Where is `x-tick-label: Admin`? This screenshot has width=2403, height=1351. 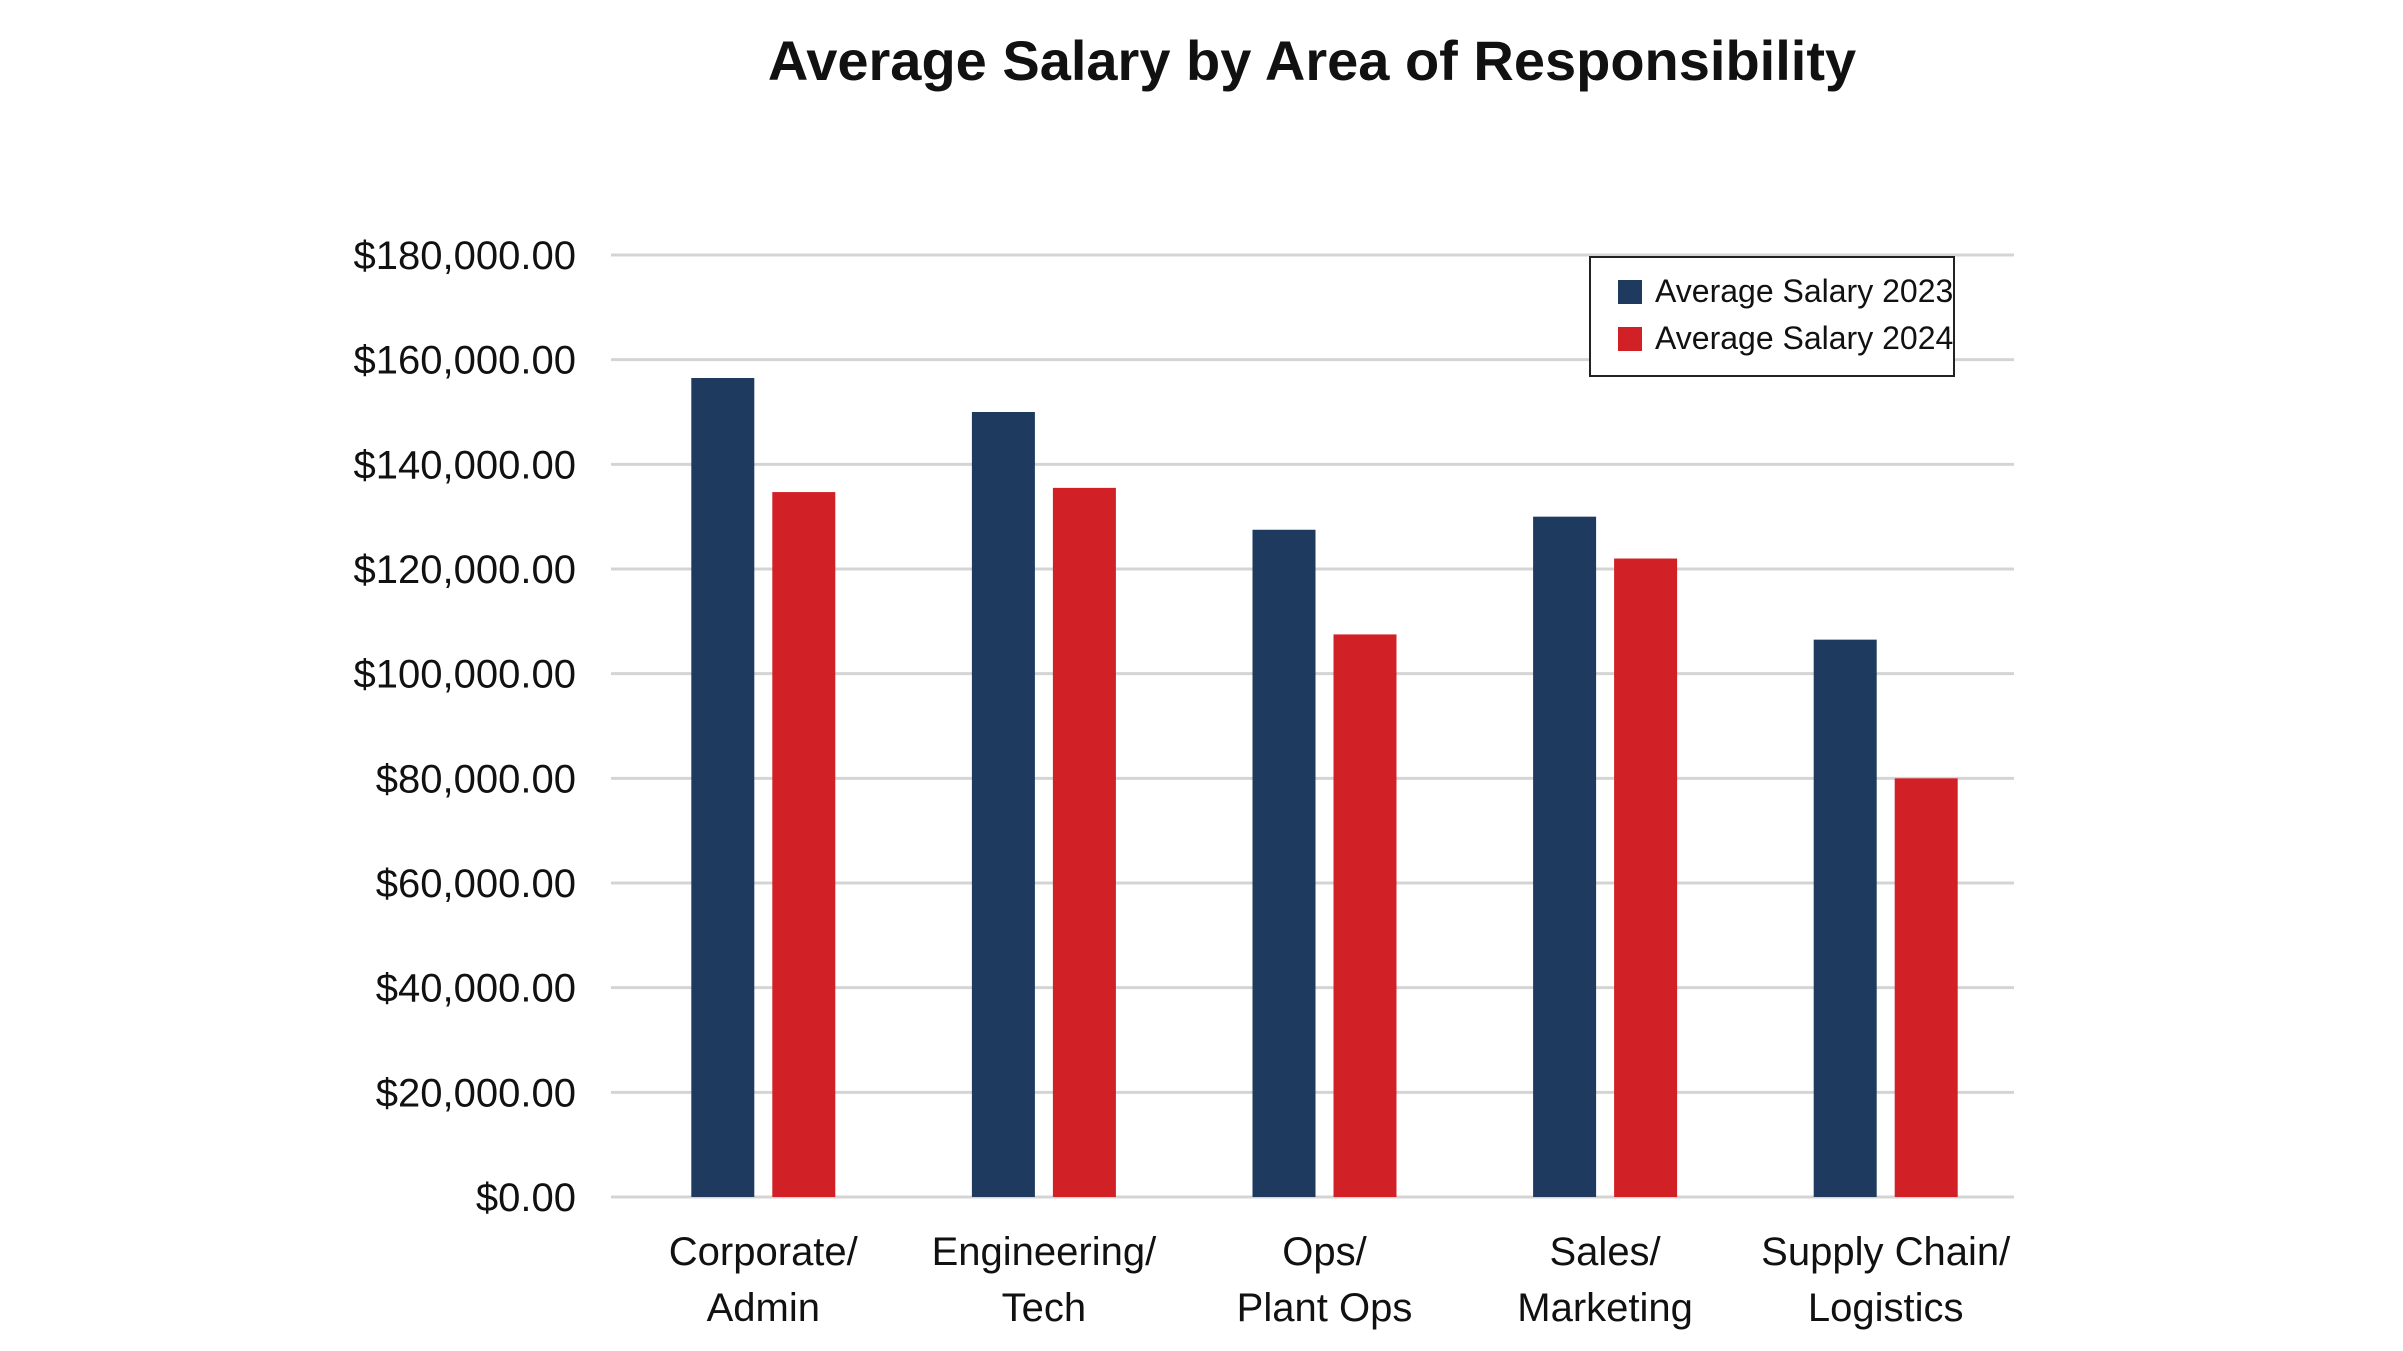 x-tick-label: Admin is located at coordinates (763, 1308).